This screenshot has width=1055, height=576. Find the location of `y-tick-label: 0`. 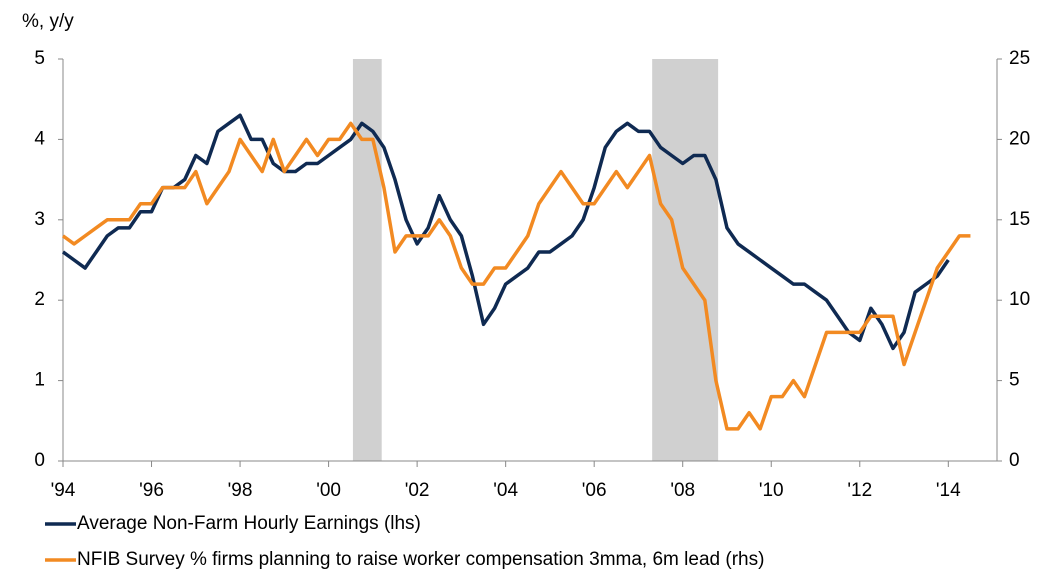

y-tick-label: 0 is located at coordinates (39, 460).